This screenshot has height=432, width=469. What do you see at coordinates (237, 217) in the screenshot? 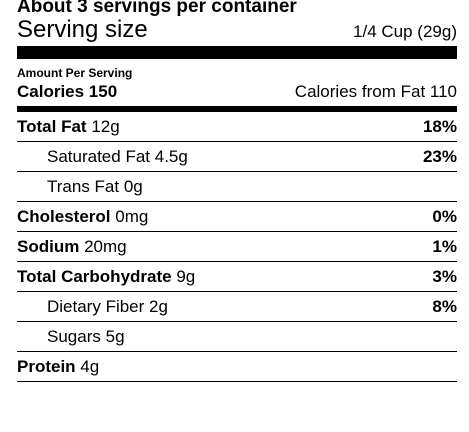
I see `nutrient-row-cholesterol: Cholesterol 0mg 0%` at bounding box center [237, 217].